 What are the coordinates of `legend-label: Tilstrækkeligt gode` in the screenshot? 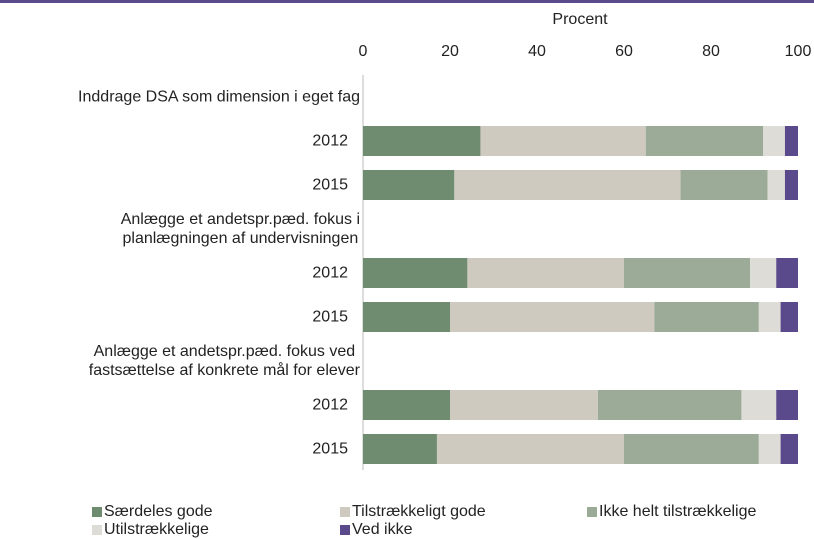 It's located at (419, 511).